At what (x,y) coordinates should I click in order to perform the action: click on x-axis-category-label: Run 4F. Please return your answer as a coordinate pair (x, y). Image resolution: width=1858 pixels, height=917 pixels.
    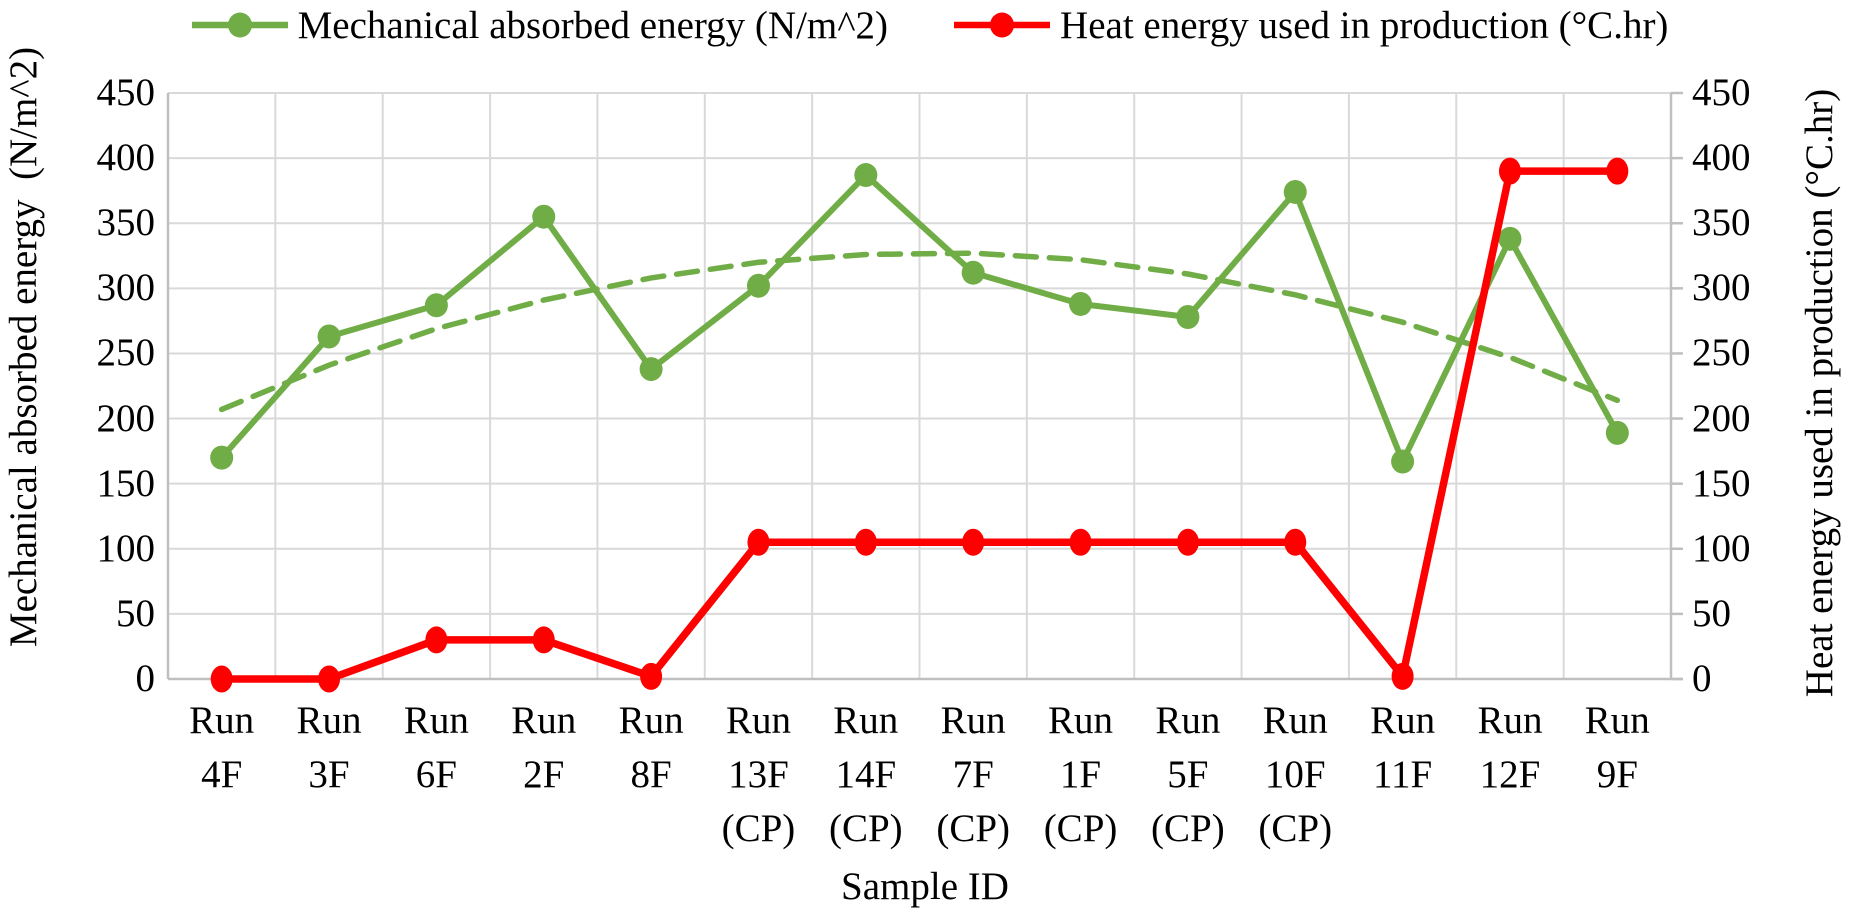
    Looking at the image, I should click on (222, 748).